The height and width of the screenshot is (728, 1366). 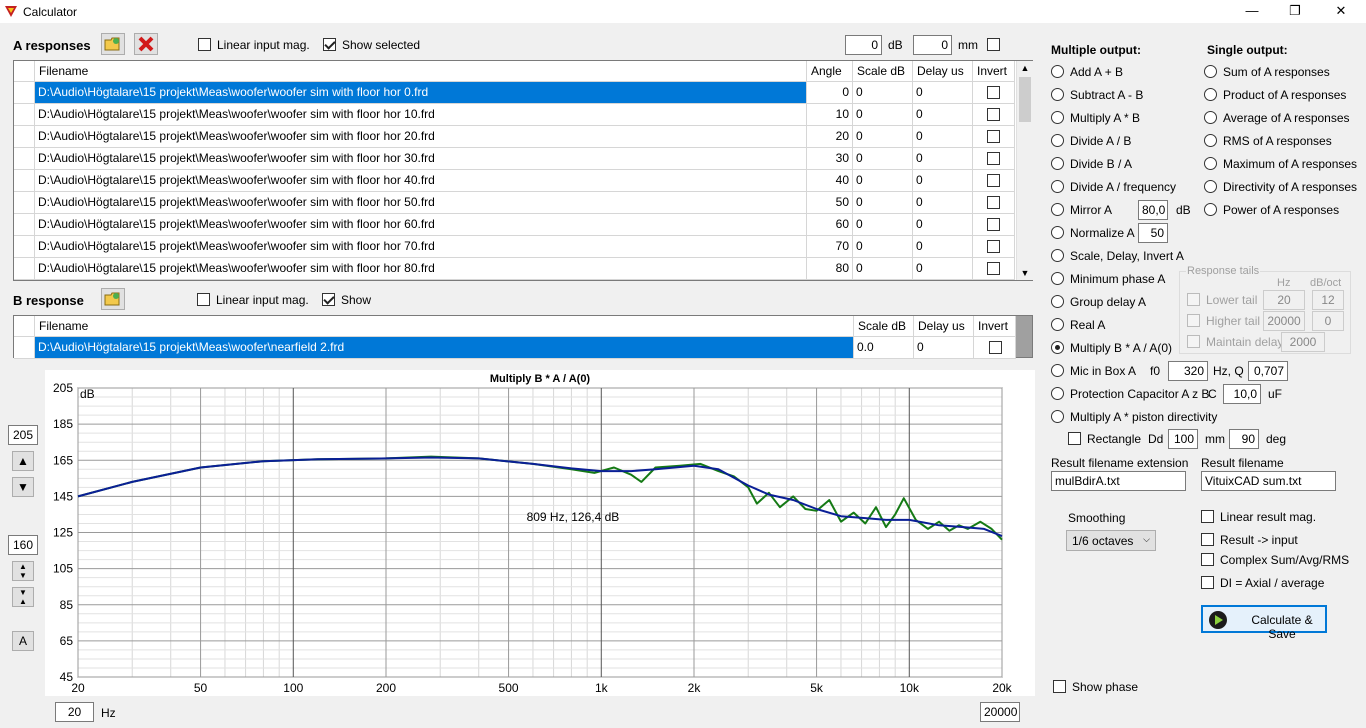 I want to click on multiple-option-label: Normalize A, so click(x=1102, y=233).